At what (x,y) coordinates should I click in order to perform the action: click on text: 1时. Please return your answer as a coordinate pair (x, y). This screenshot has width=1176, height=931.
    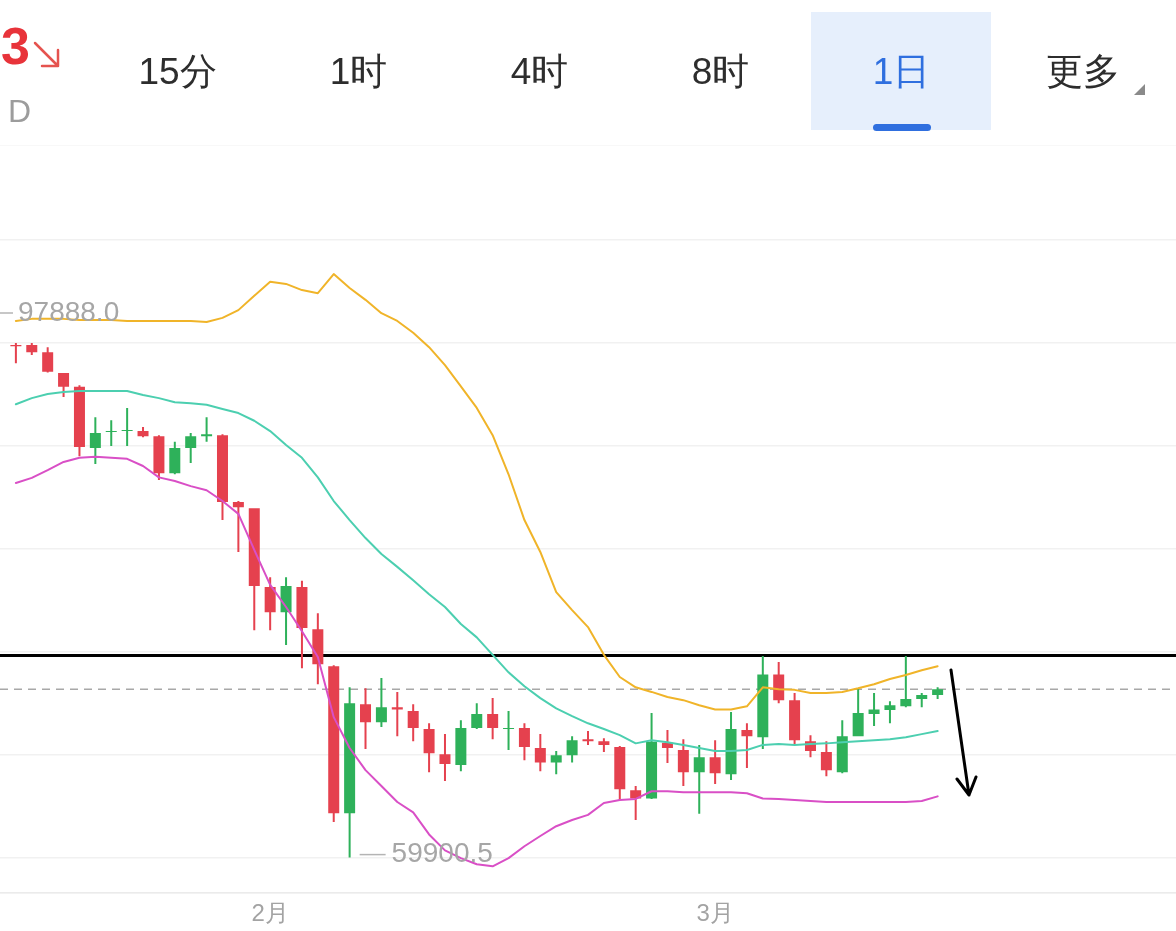
    Looking at the image, I should click on (358, 71).